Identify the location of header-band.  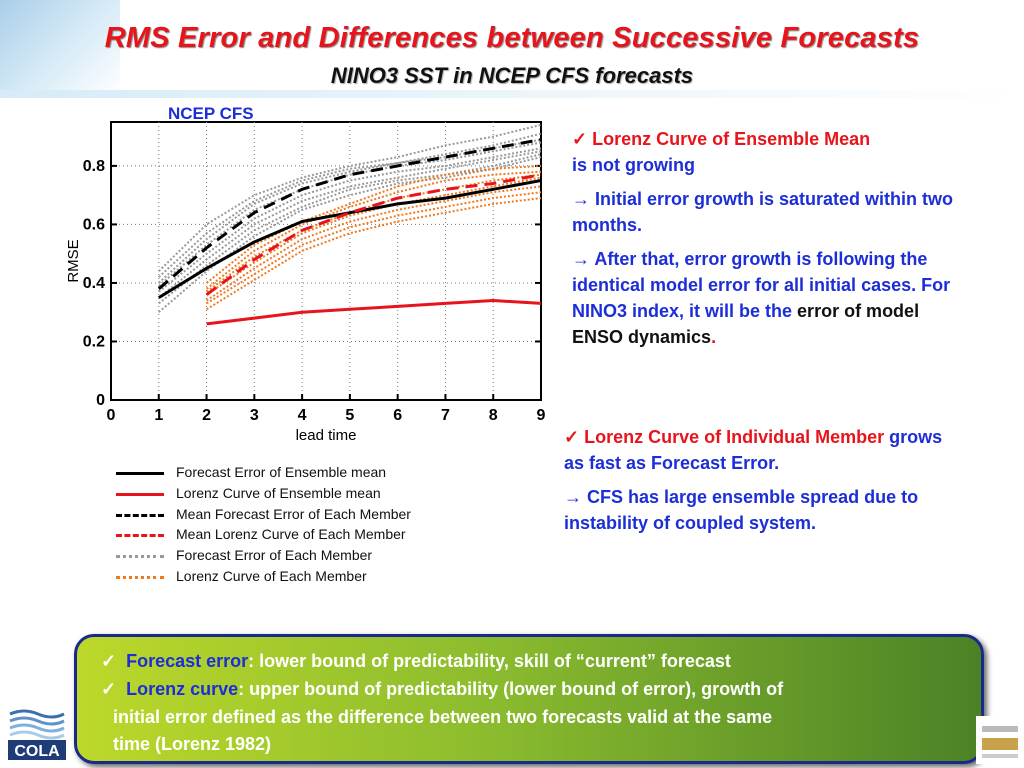
(512, 94).